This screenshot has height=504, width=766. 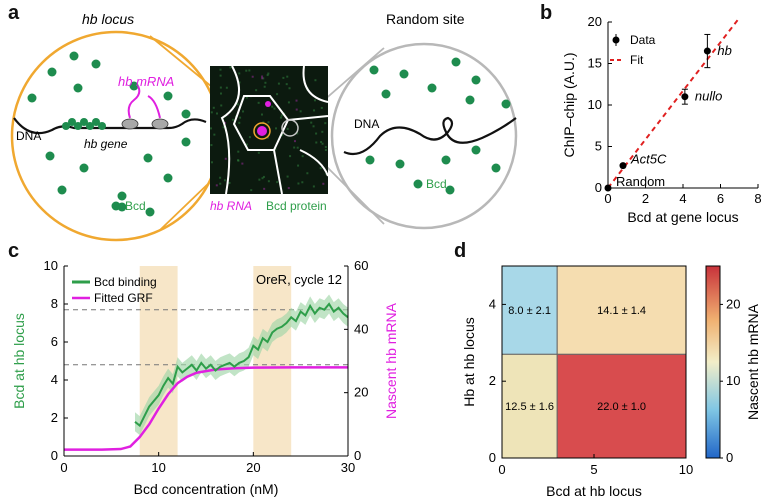 I want to click on y-tick-label-left-c: 0, so click(x=54, y=455).